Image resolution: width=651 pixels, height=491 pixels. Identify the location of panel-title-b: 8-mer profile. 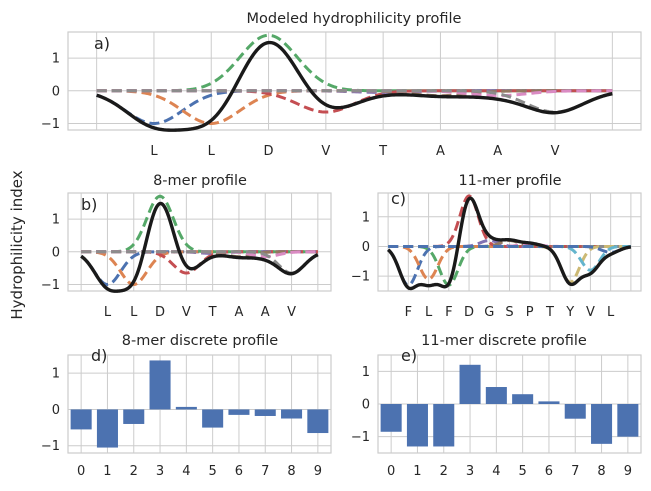
(200, 181).